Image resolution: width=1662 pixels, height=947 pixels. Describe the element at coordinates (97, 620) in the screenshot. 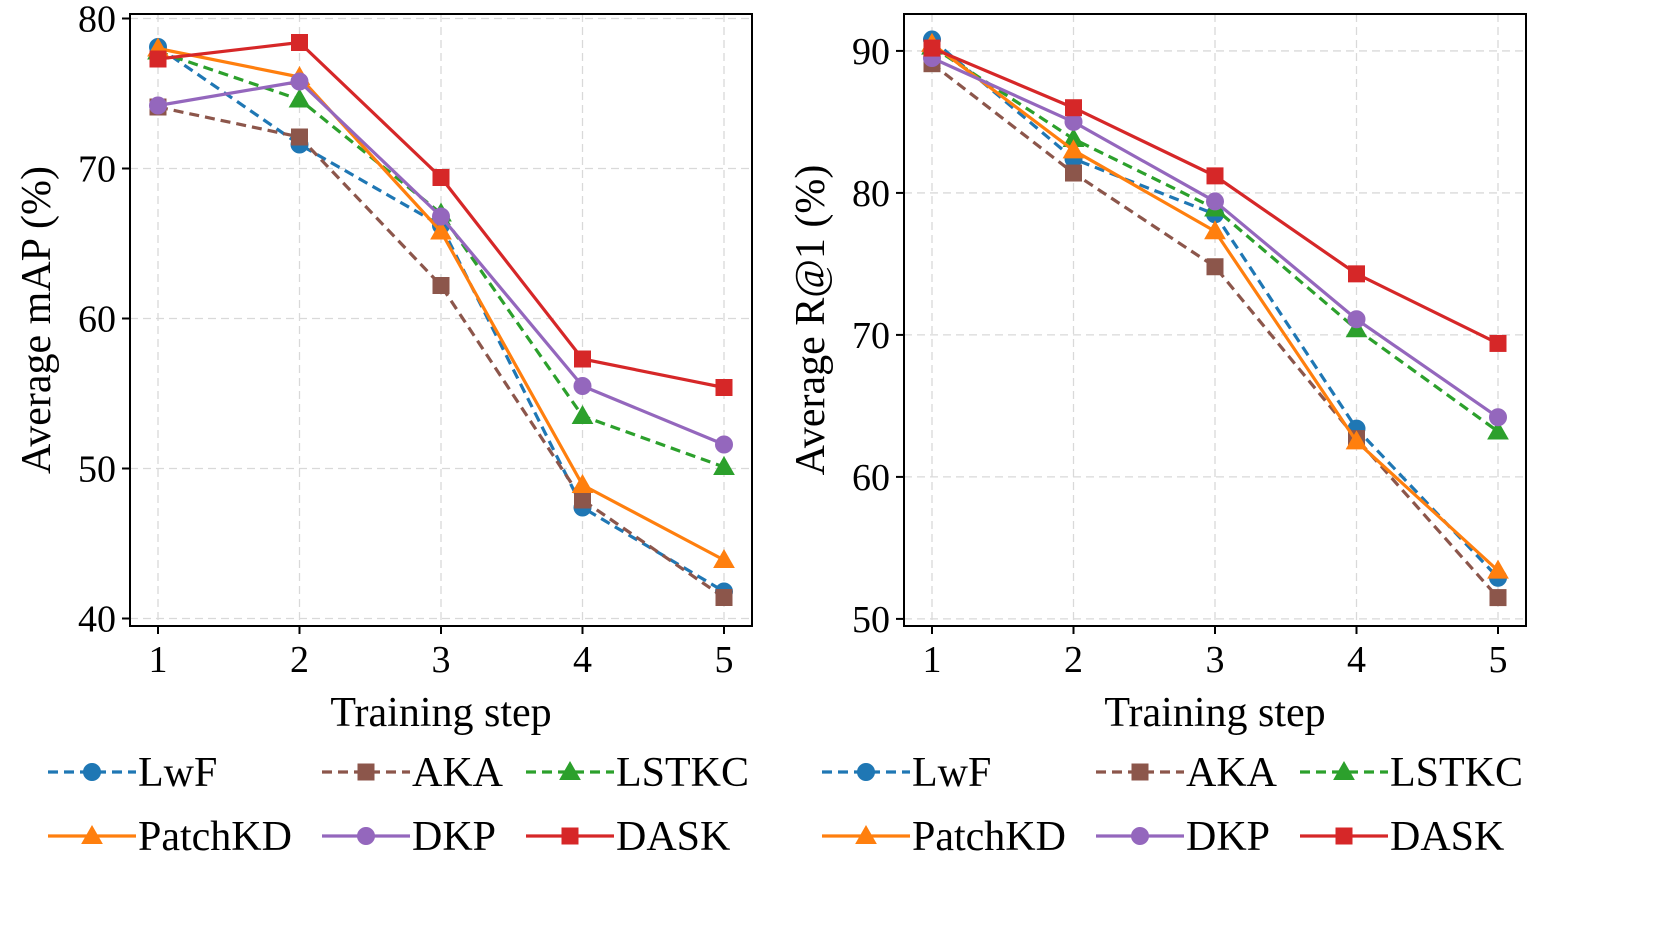

I see `y-tick-label: 40` at that location.